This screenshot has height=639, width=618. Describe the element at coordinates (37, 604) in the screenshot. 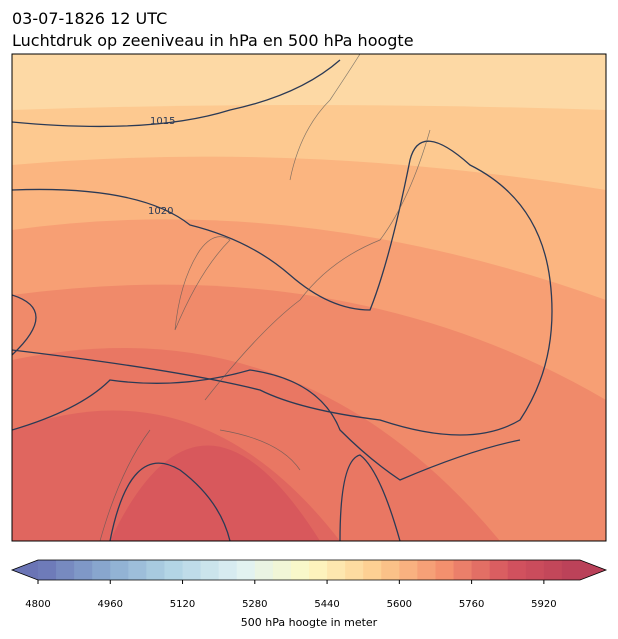

I see `colorbar-tick-label: 4800` at that location.